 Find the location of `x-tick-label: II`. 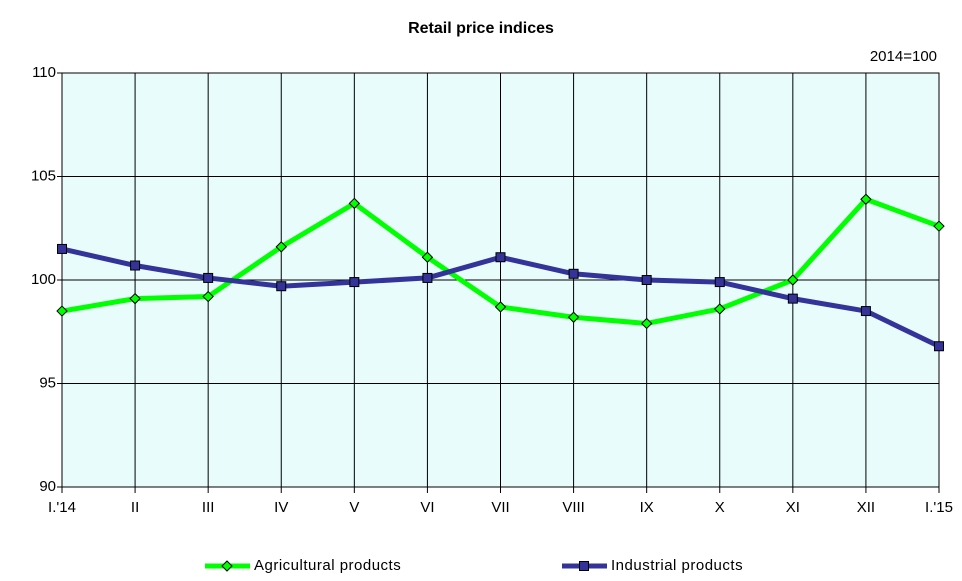

x-tick-label: II is located at coordinates (135, 507).